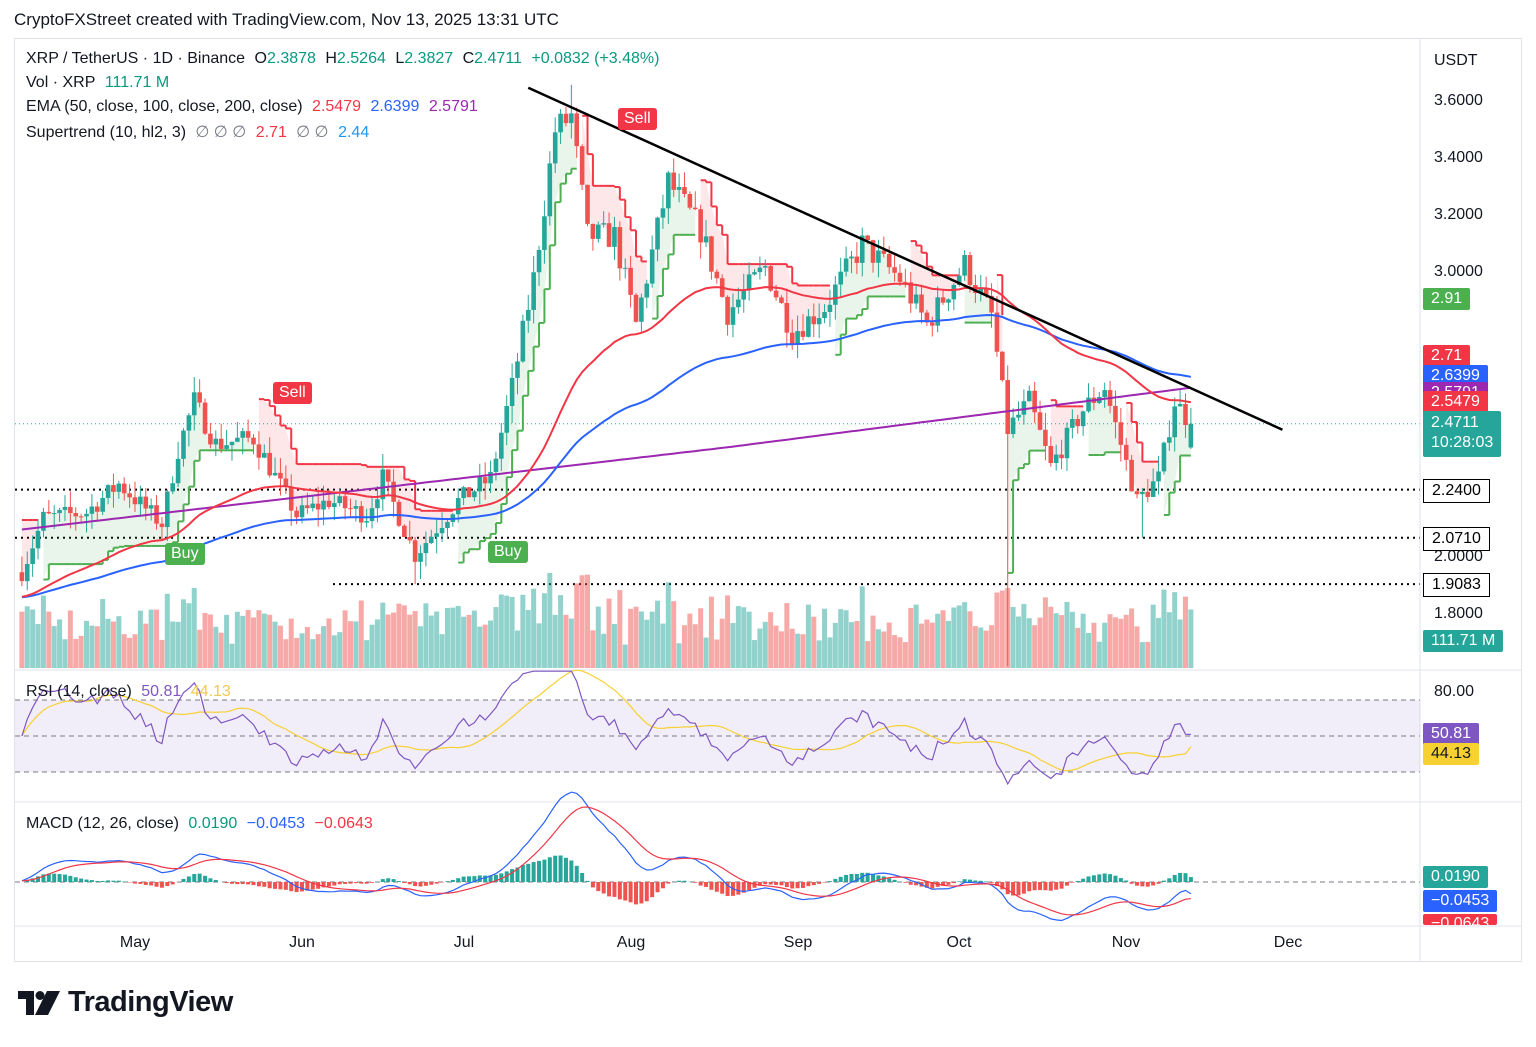 The height and width of the screenshot is (1047, 1536). What do you see at coordinates (1451, 733) in the screenshot?
I see `rsi-tag: 50.81` at bounding box center [1451, 733].